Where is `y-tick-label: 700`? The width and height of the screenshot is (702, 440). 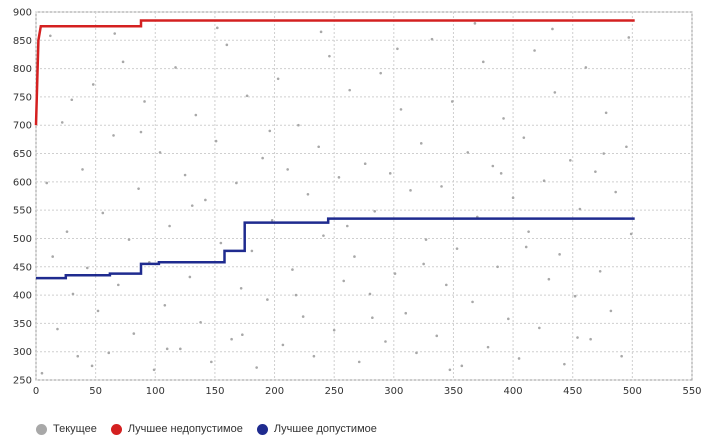 y-tick-label: 700 is located at coordinates (22, 126).